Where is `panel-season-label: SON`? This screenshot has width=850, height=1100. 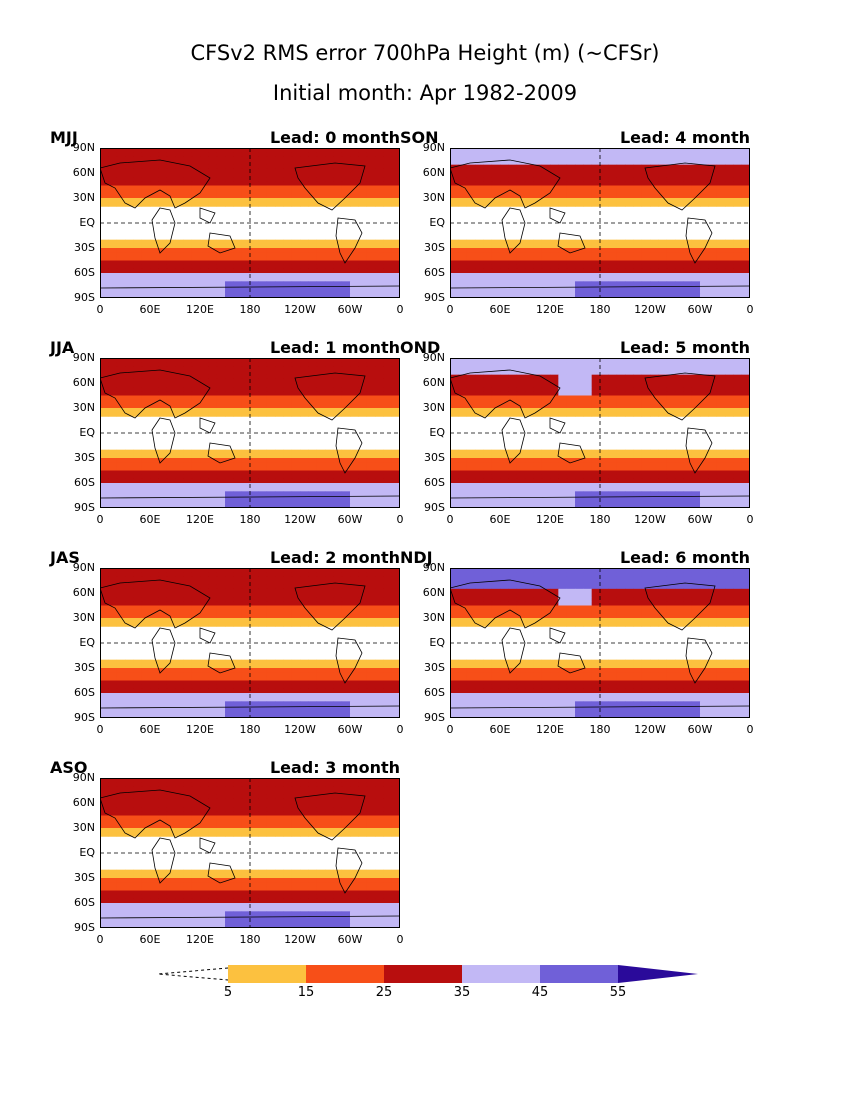 panel-season-label: SON is located at coordinates (419, 137).